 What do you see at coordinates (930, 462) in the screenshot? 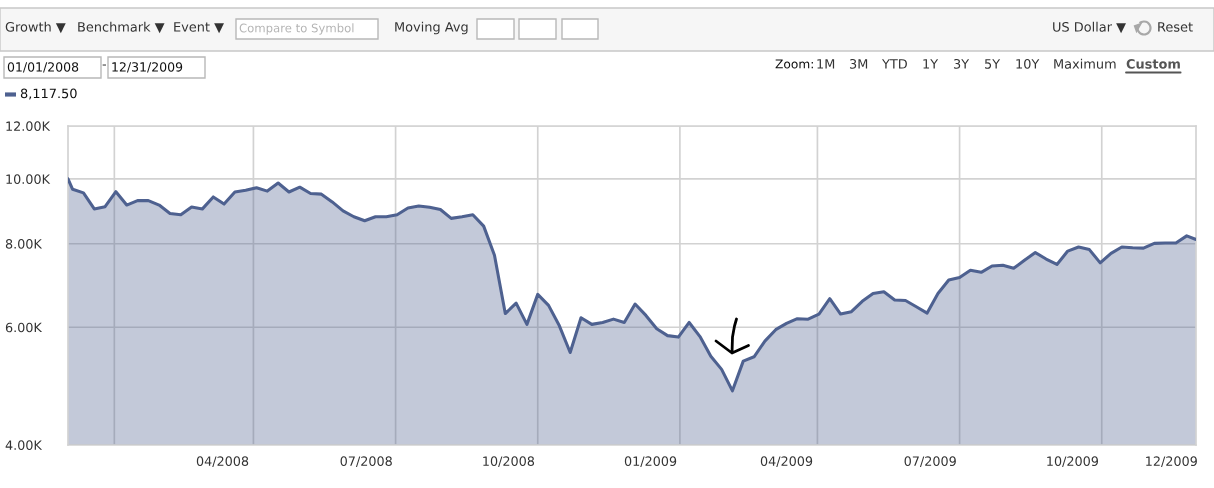
I see `x-tick-label: 07/2009` at bounding box center [930, 462].